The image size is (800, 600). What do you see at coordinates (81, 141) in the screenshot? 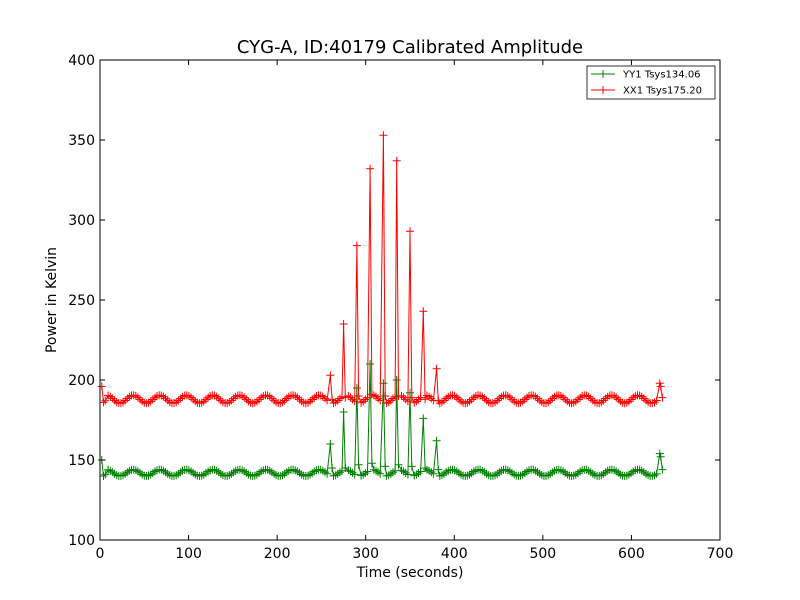
I see `y-tick-label: 350` at bounding box center [81, 141].